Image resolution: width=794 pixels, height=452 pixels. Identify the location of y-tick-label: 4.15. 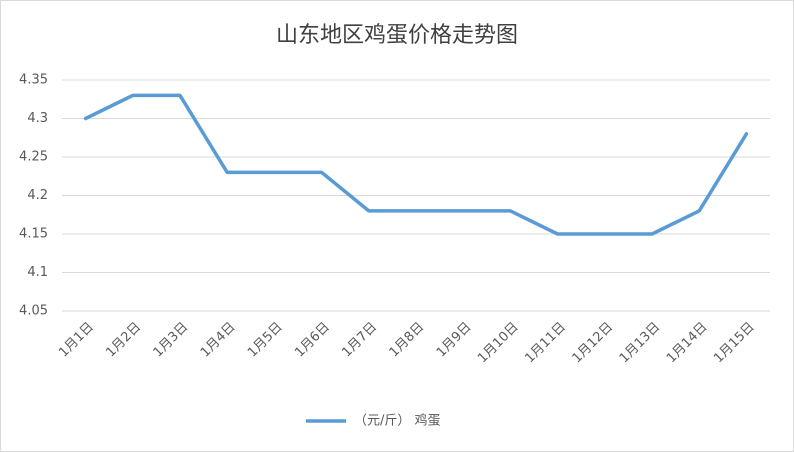
(33, 234).